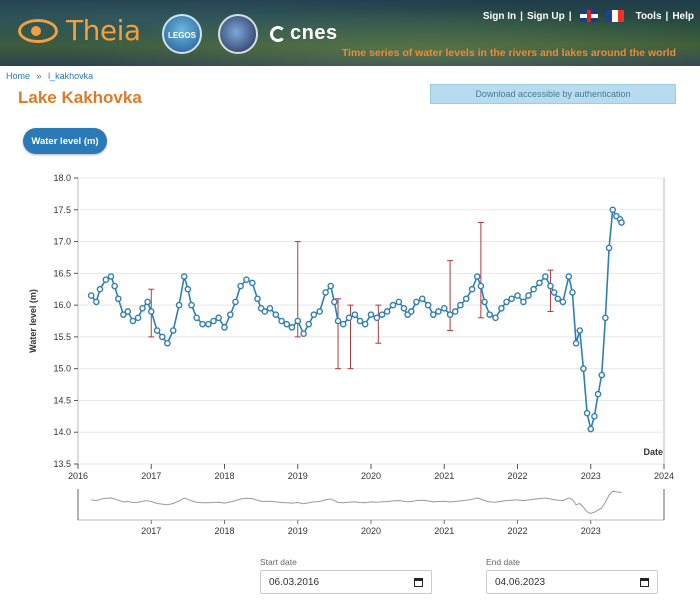 The width and height of the screenshot is (700, 608). What do you see at coordinates (18, 76) in the screenshot?
I see `breadcrumb-home: Home` at bounding box center [18, 76].